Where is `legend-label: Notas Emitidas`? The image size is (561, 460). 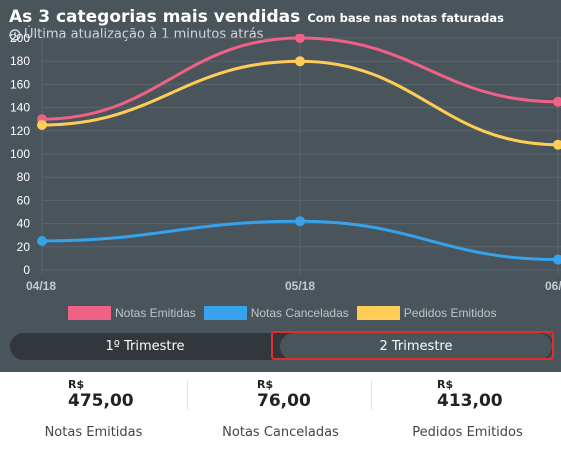 legend-label: Notas Emitidas is located at coordinates (155, 313).